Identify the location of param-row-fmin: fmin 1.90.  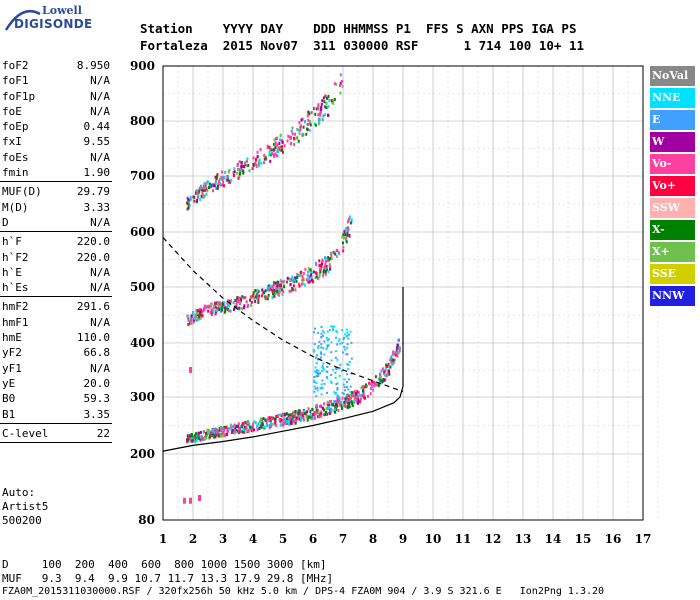
(56, 172).